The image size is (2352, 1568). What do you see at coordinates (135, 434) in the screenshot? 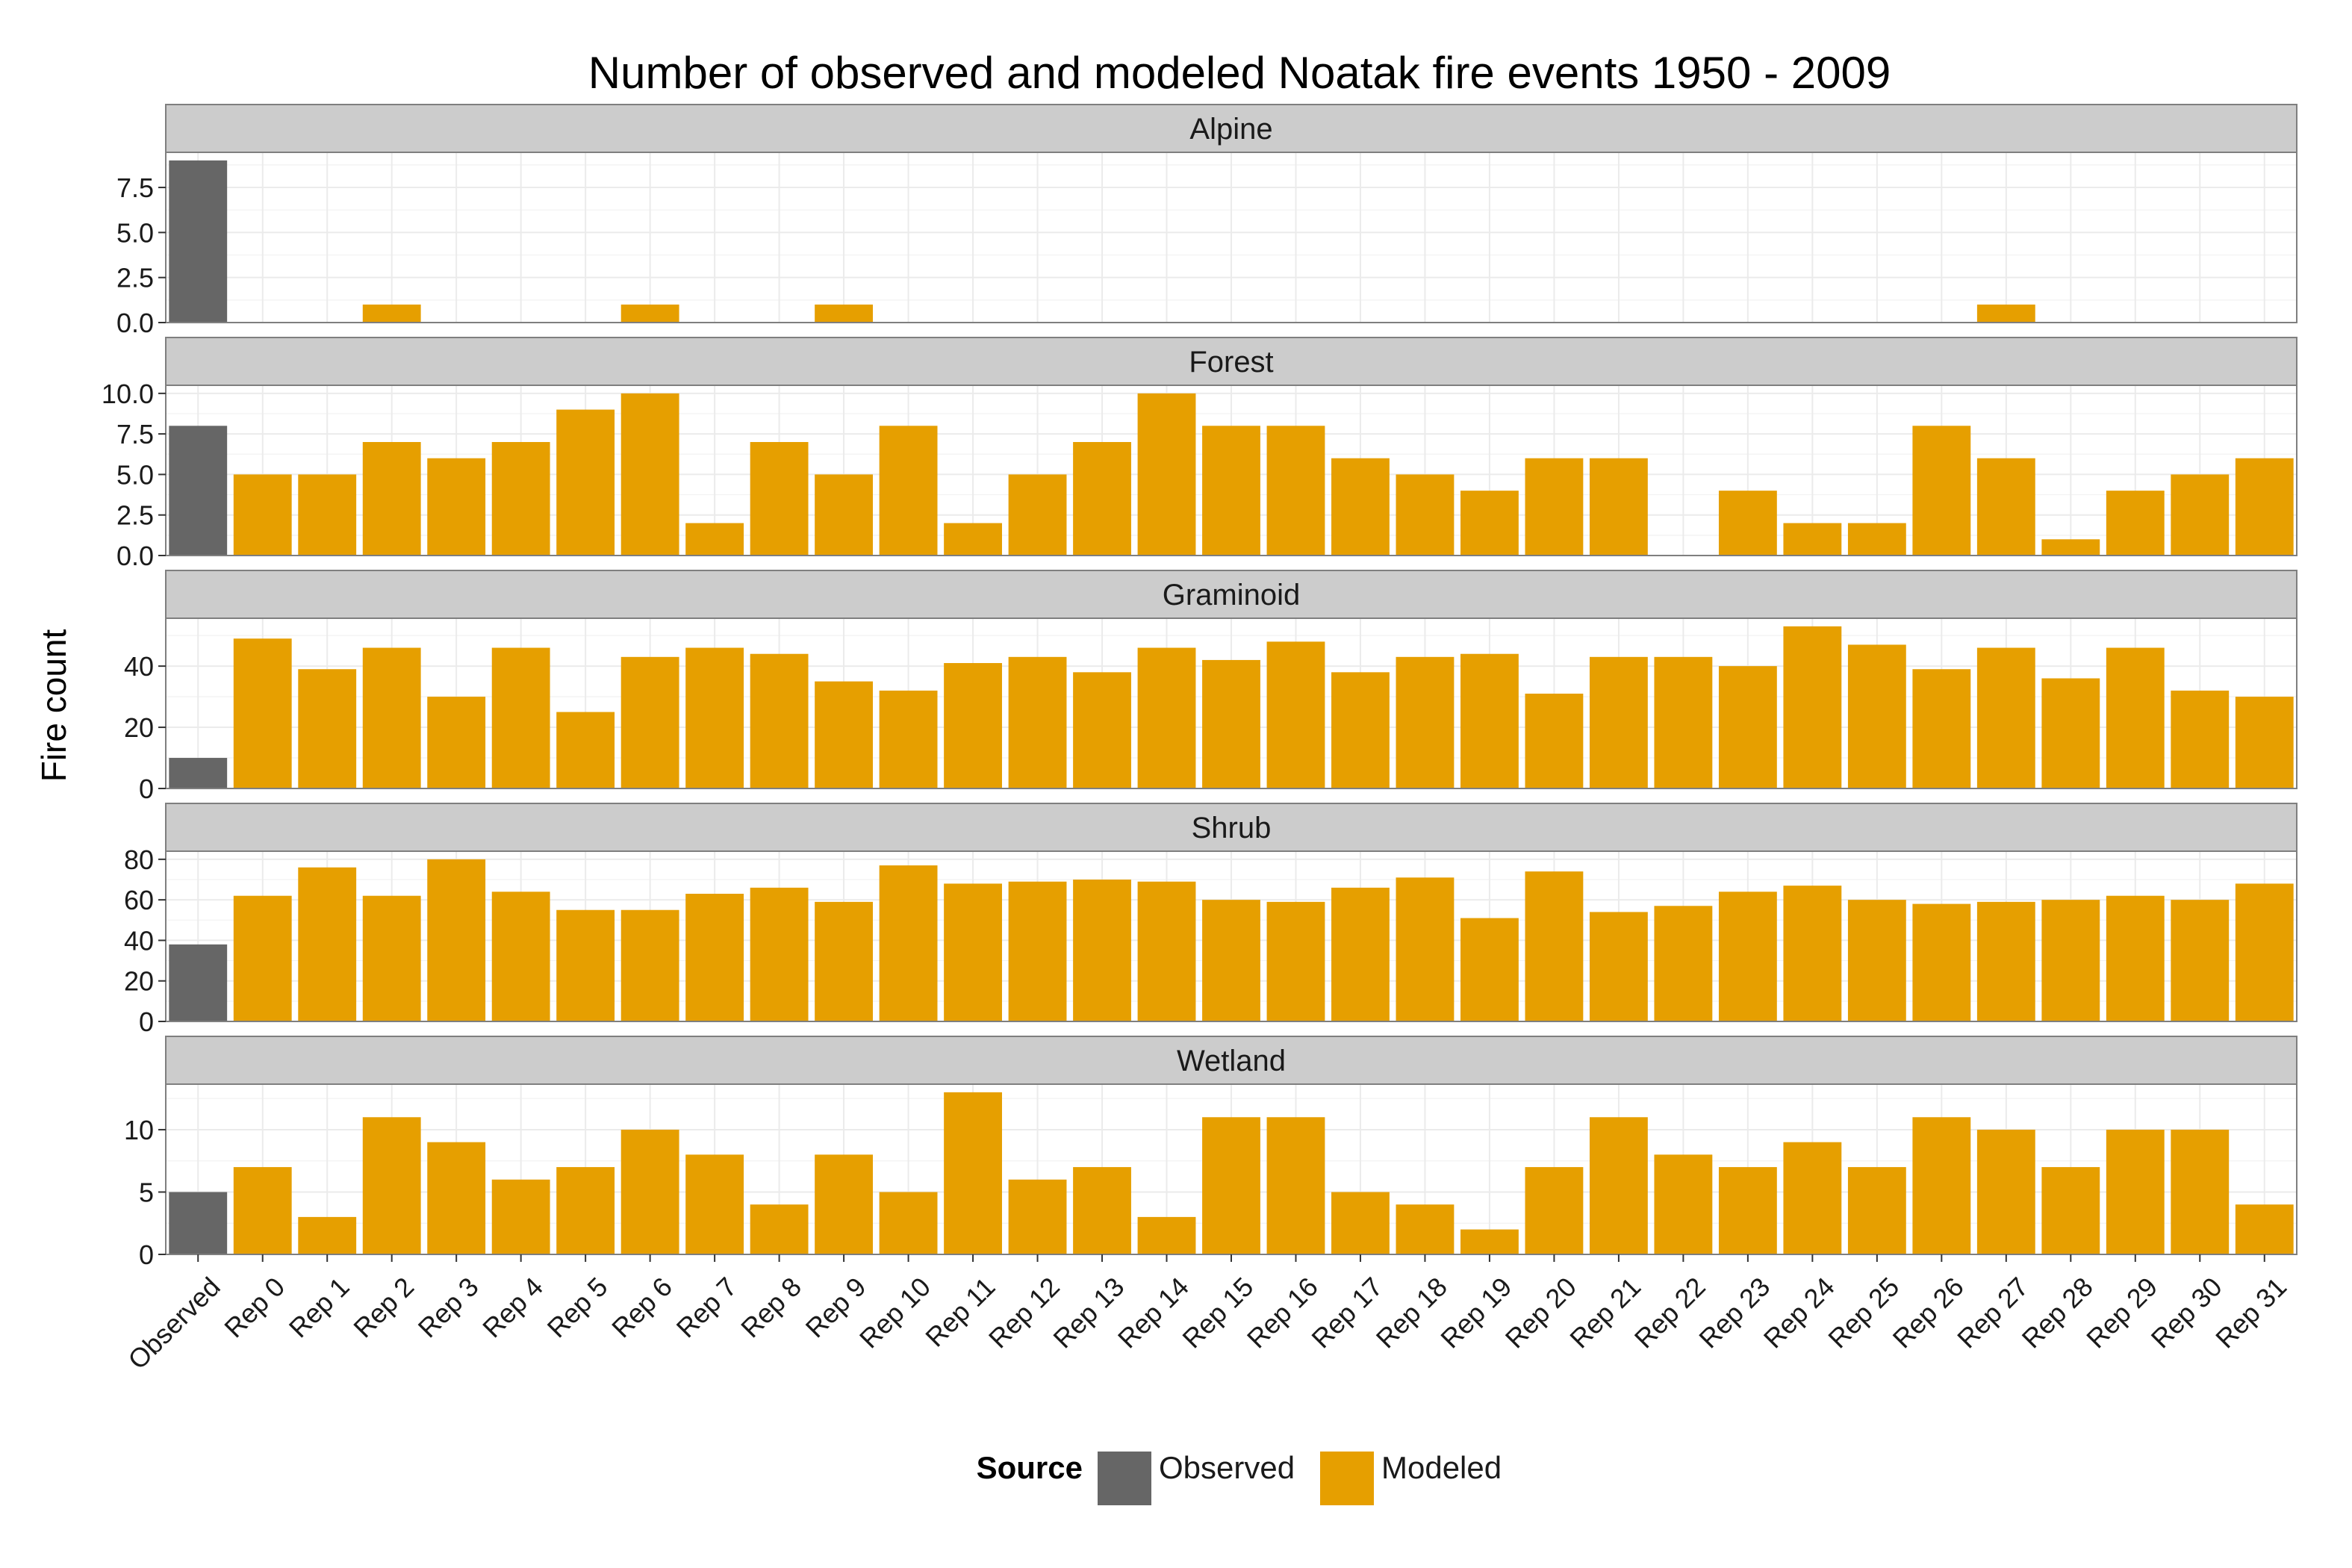
I see `y-tick-label: 7.5` at bounding box center [135, 434].